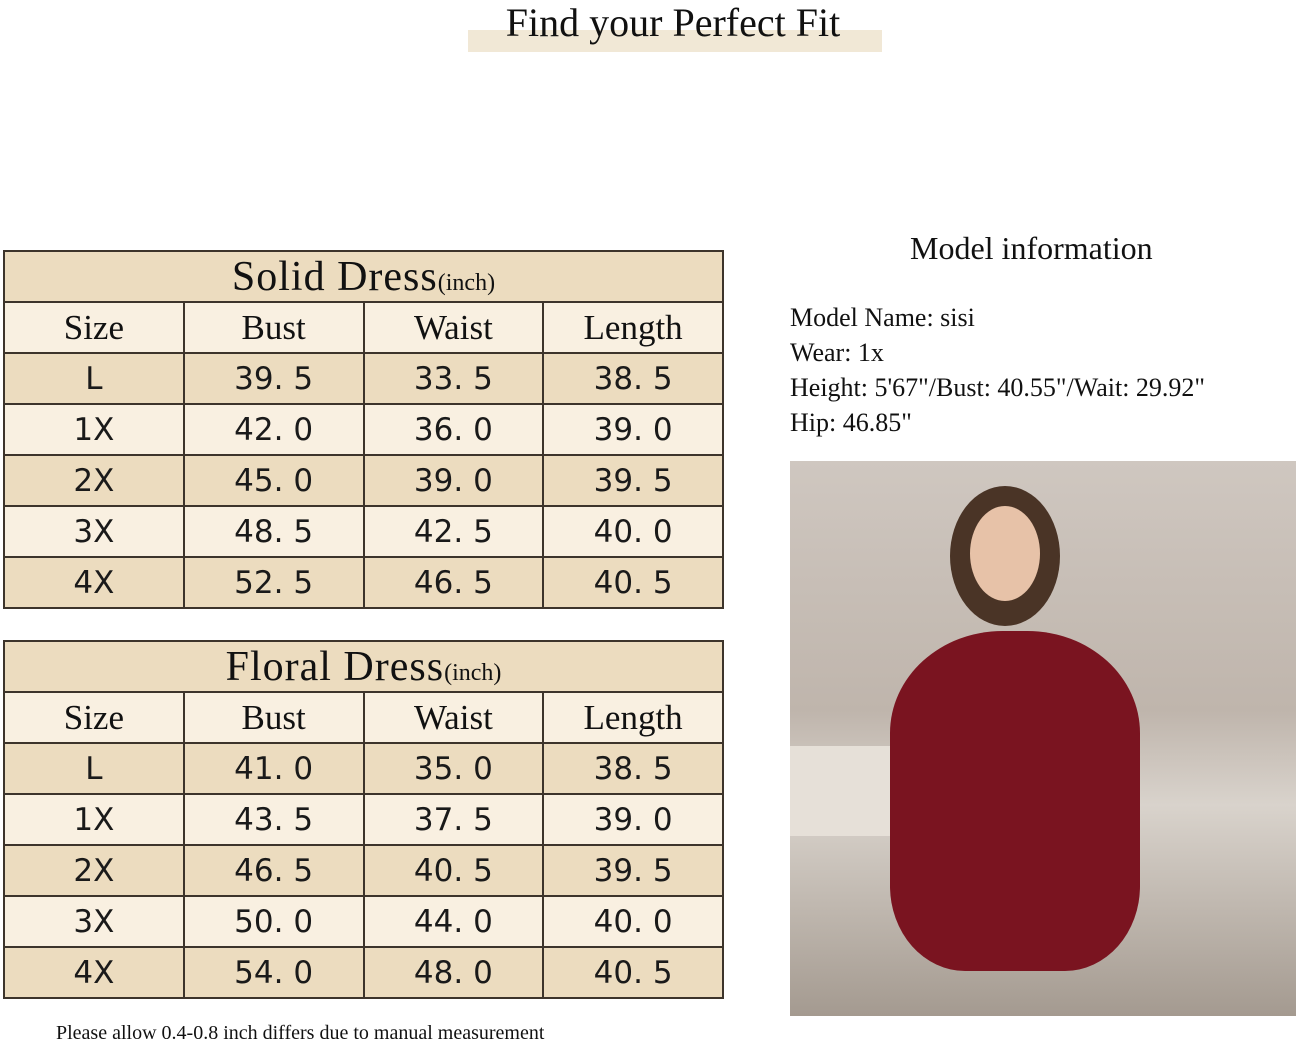 The height and width of the screenshot is (1046, 1300). I want to click on model-info-heading: Model information, so click(1031, 248).